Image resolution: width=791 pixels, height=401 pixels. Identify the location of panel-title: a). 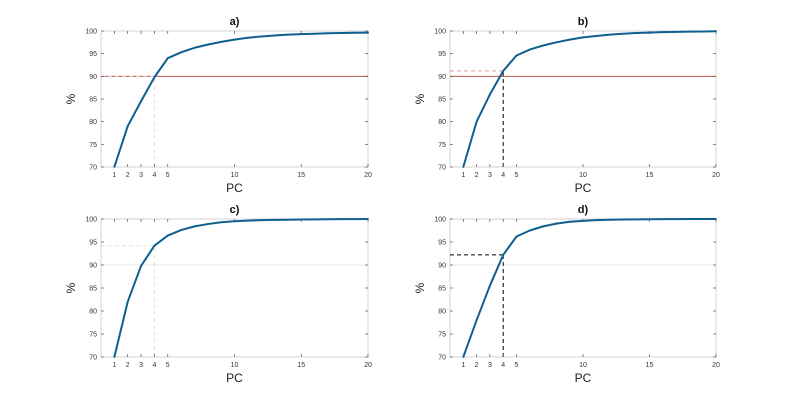
(235, 22).